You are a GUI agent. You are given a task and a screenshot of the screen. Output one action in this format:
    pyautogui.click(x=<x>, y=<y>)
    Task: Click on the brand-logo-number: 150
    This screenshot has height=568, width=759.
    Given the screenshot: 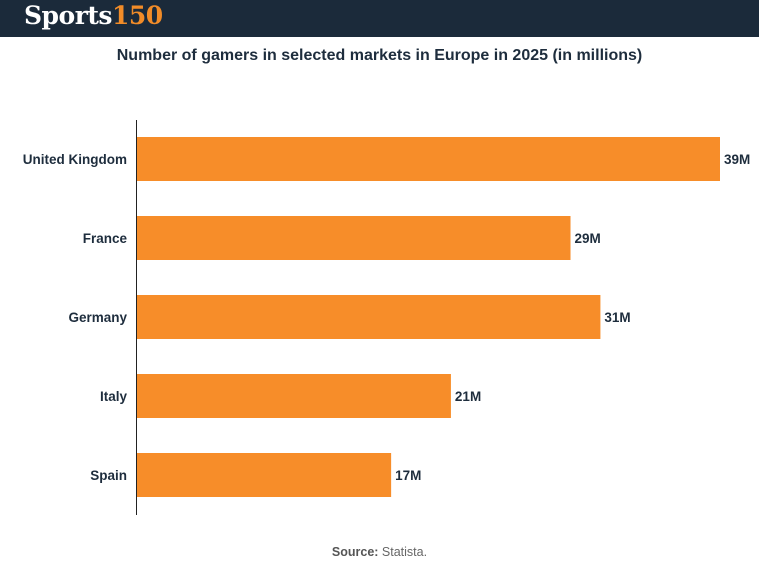 What is the action you would take?
    pyautogui.click(x=137, y=15)
    